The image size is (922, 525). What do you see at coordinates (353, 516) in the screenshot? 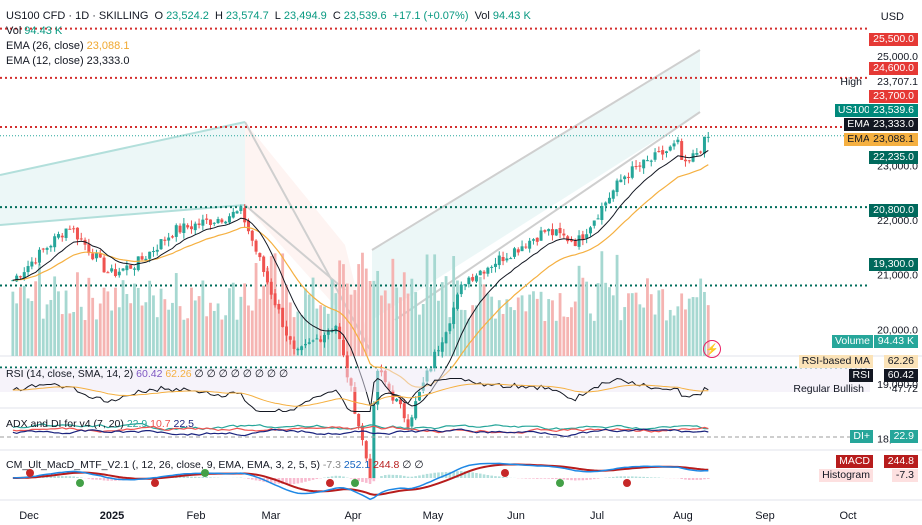
I see `x-tick-apr: Apr` at bounding box center [353, 516].